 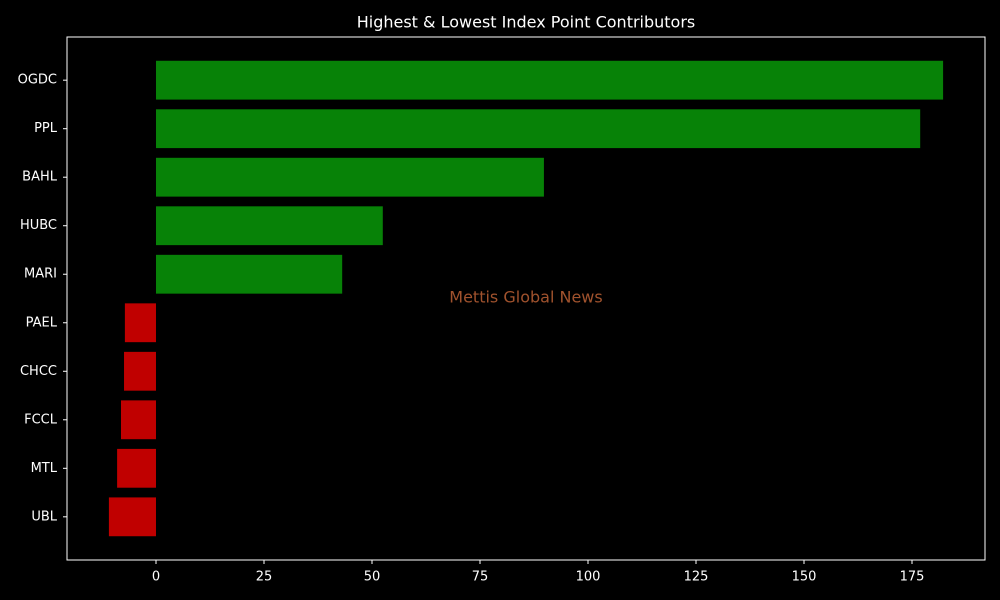 I want to click on y-tick-label: CHCC, so click(x=38, y=371).